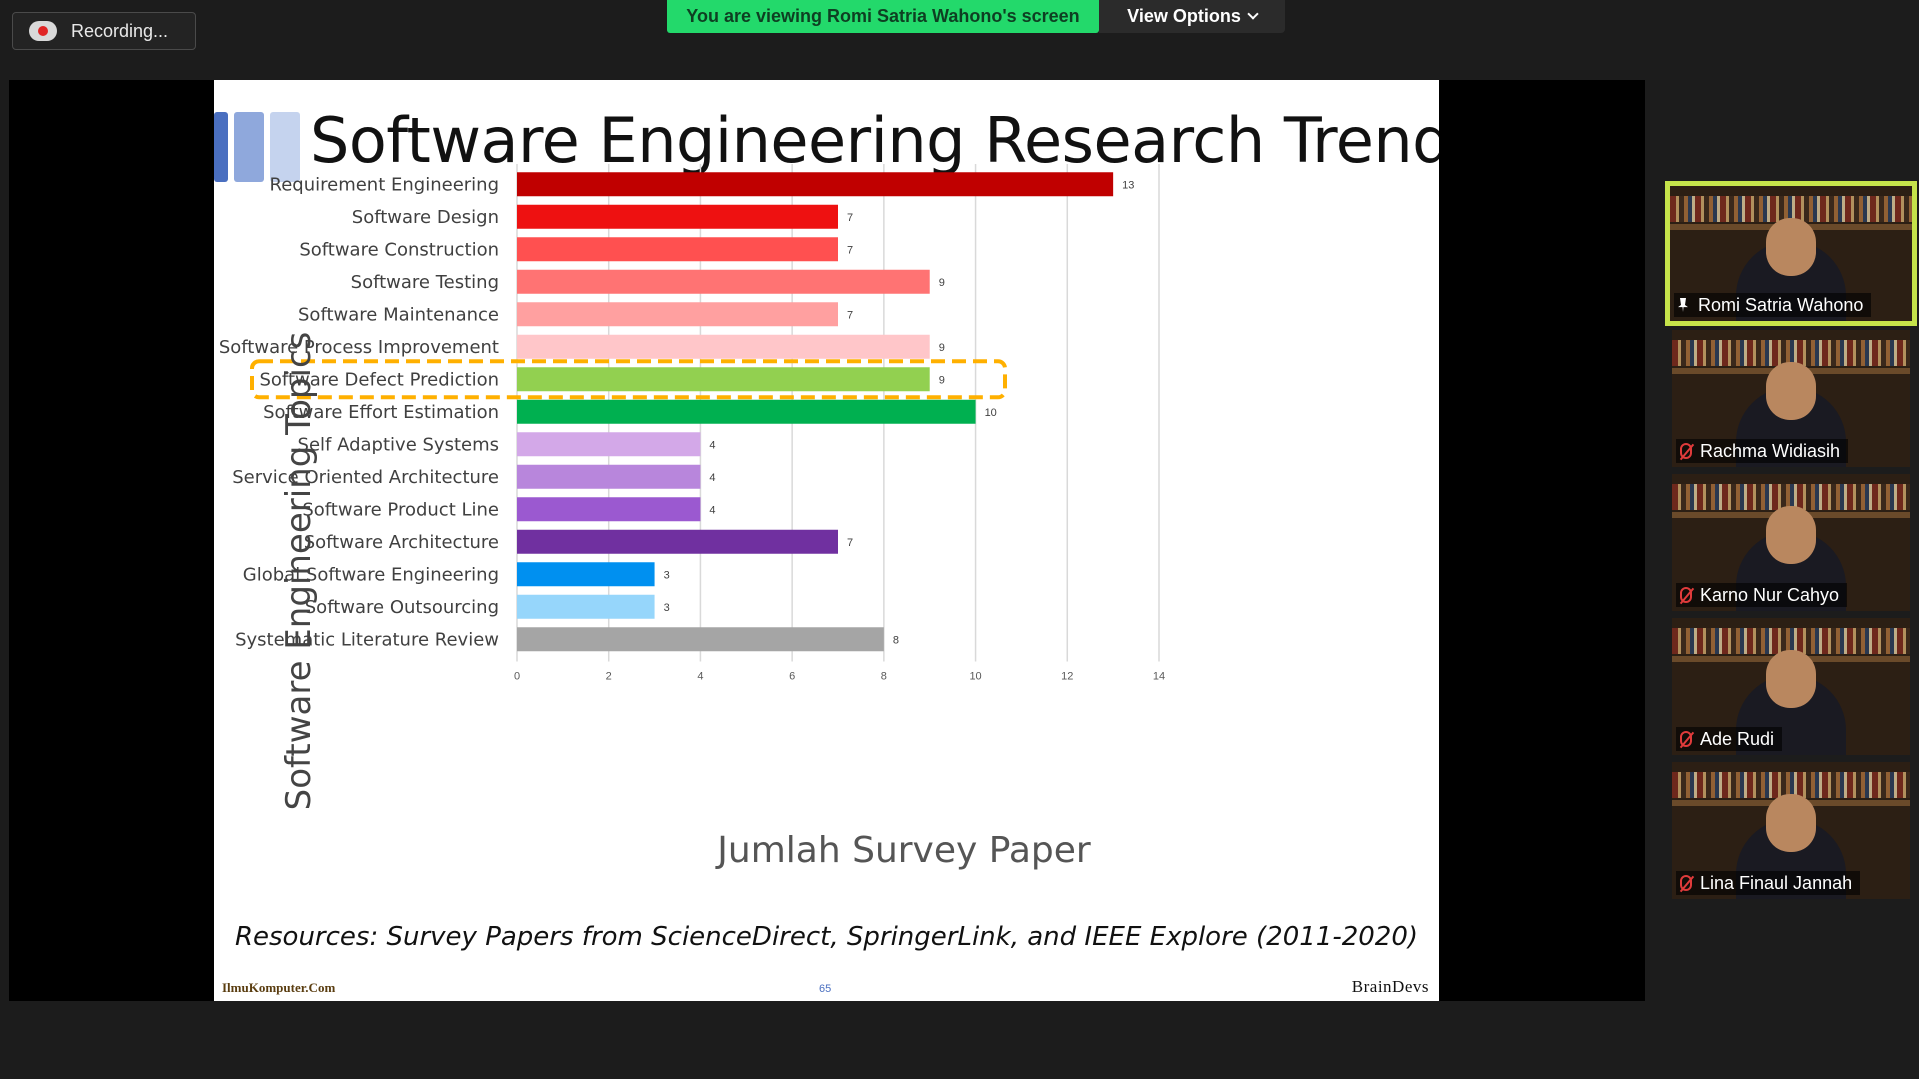 This screenshot has height=1079, width=1919. I want to click on participant-tile: Ade Rudi, so click(1791, 686).